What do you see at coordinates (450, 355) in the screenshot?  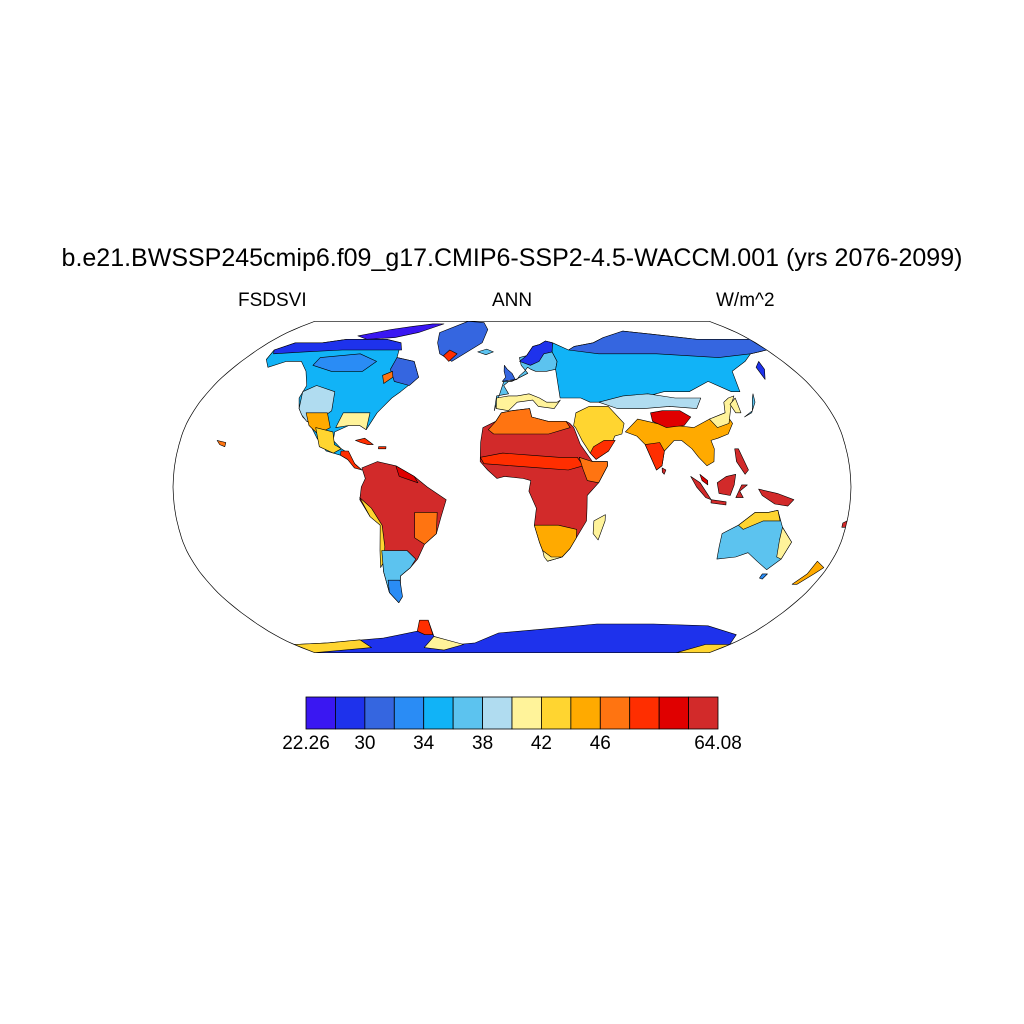 I see `land-greenland-south` at bounding box center [450, 355].